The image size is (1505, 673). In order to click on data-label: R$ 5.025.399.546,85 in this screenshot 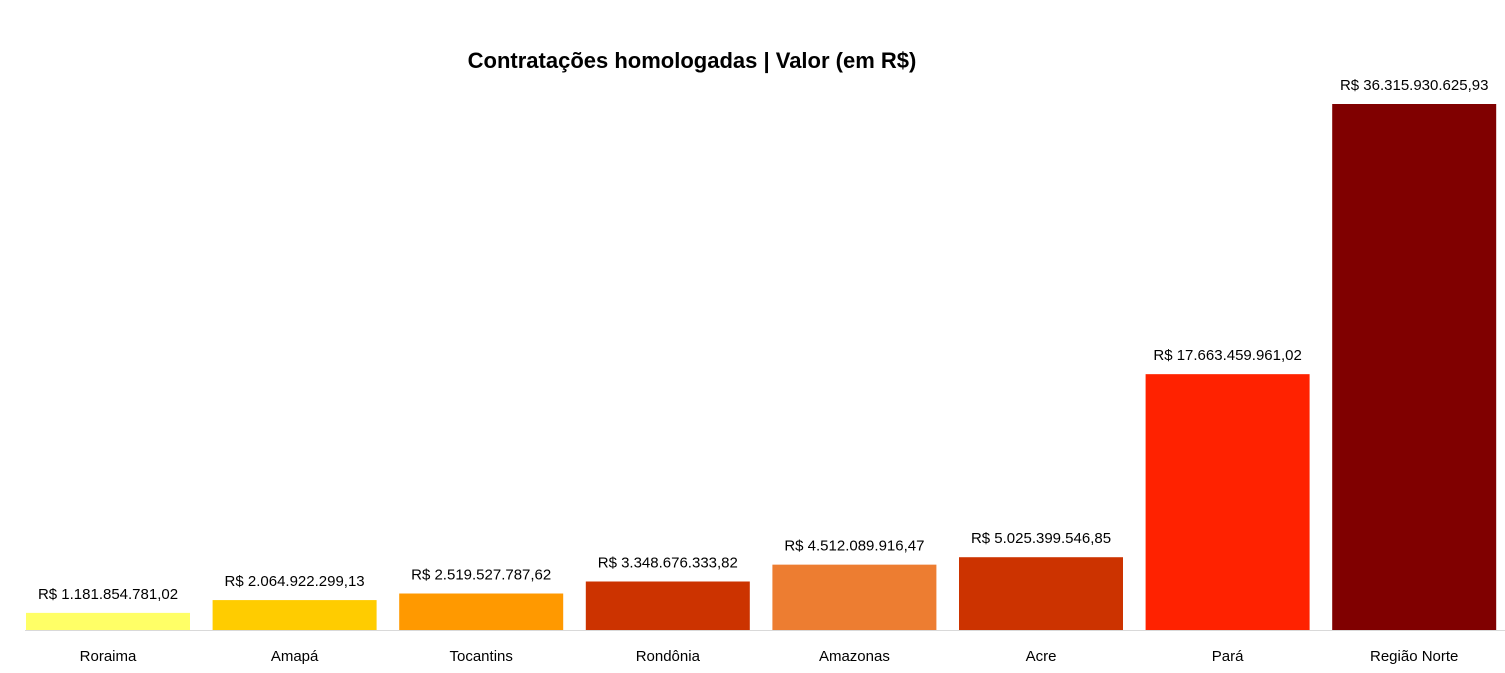, I will do `click(1041, 538)`.